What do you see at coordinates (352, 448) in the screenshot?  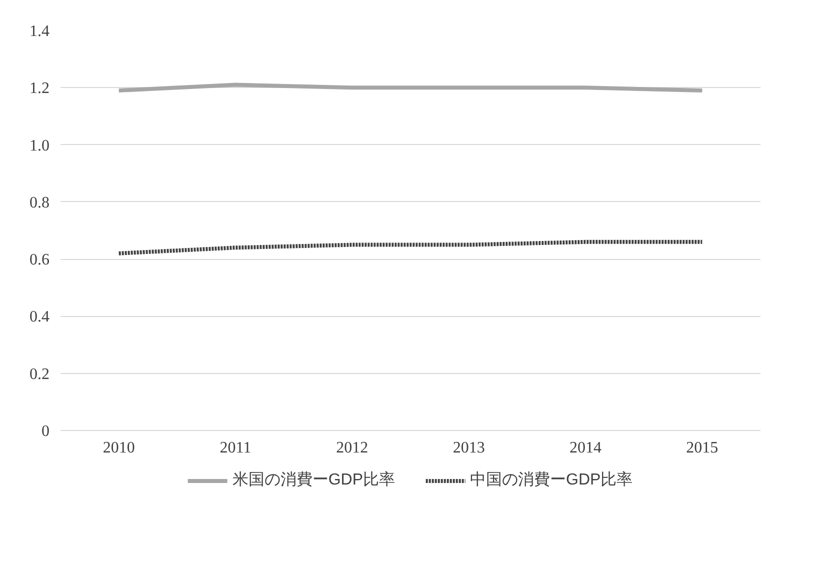 I see `x-tick-label: 2012` at bounding box center [352, 448].